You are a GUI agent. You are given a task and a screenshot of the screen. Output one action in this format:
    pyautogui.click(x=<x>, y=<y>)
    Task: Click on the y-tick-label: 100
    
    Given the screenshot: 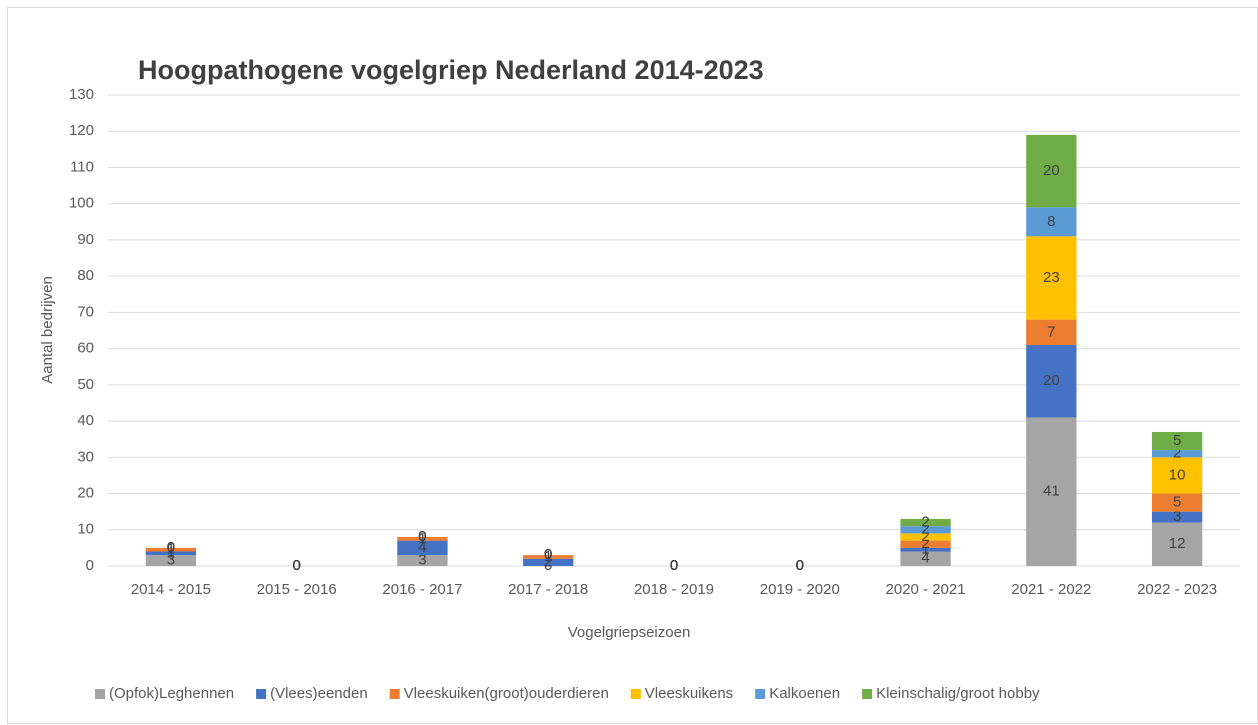 What is the action you would take?
    pyautogui.click(x=81, y=203)
    